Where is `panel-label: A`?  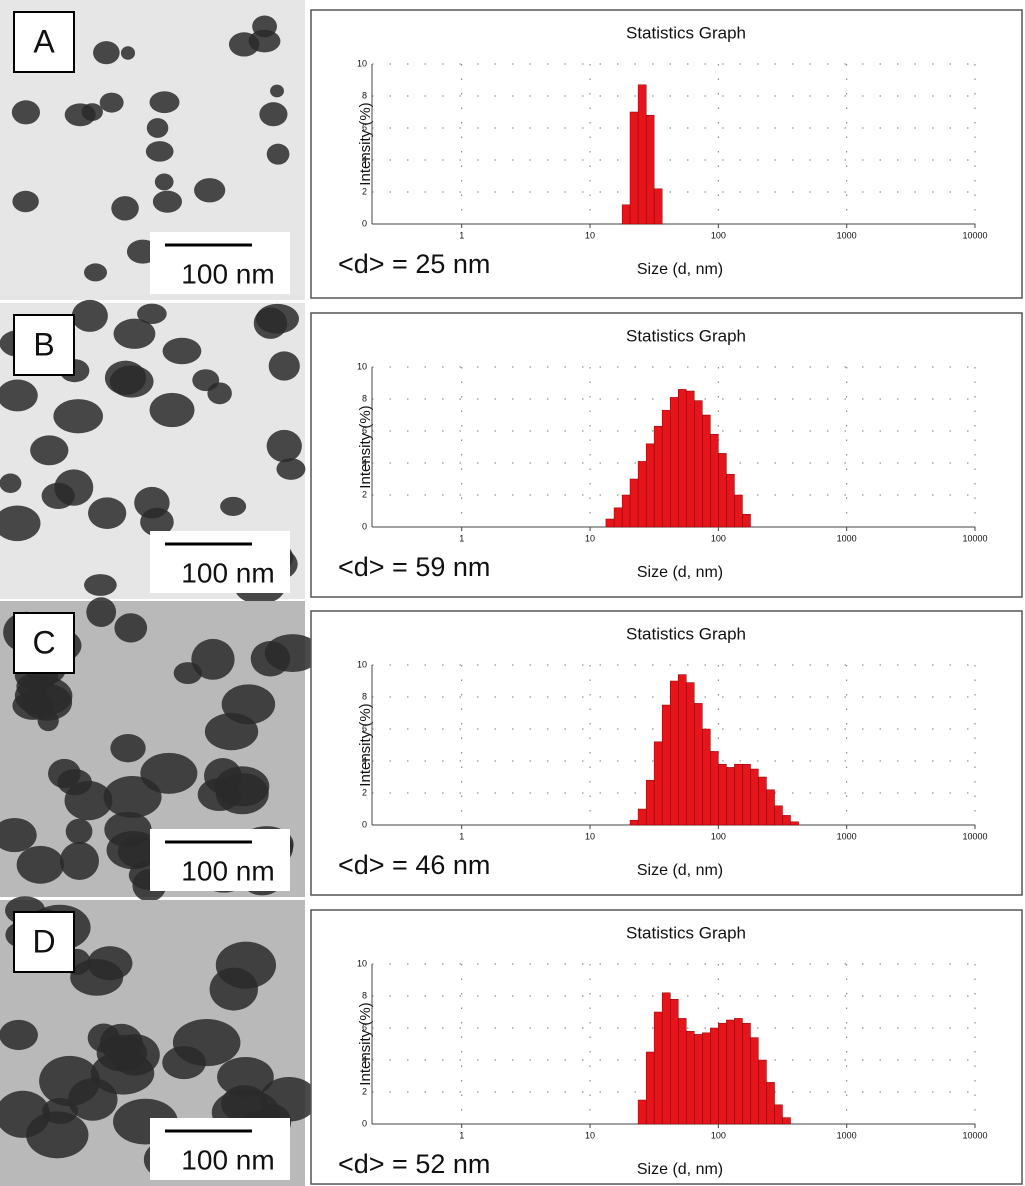
panel-label: A is located at coordinates (44, 41).